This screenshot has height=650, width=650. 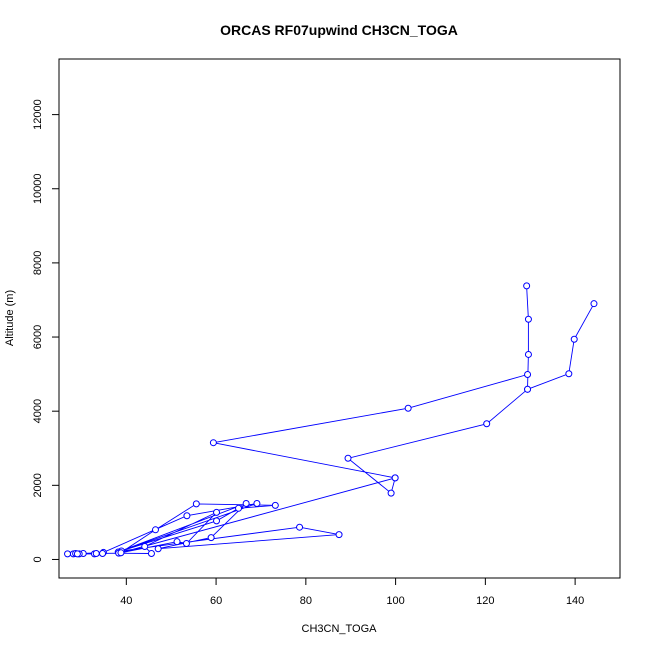 I want to click on x-tick-label: 140, so click(x=575, y=601).